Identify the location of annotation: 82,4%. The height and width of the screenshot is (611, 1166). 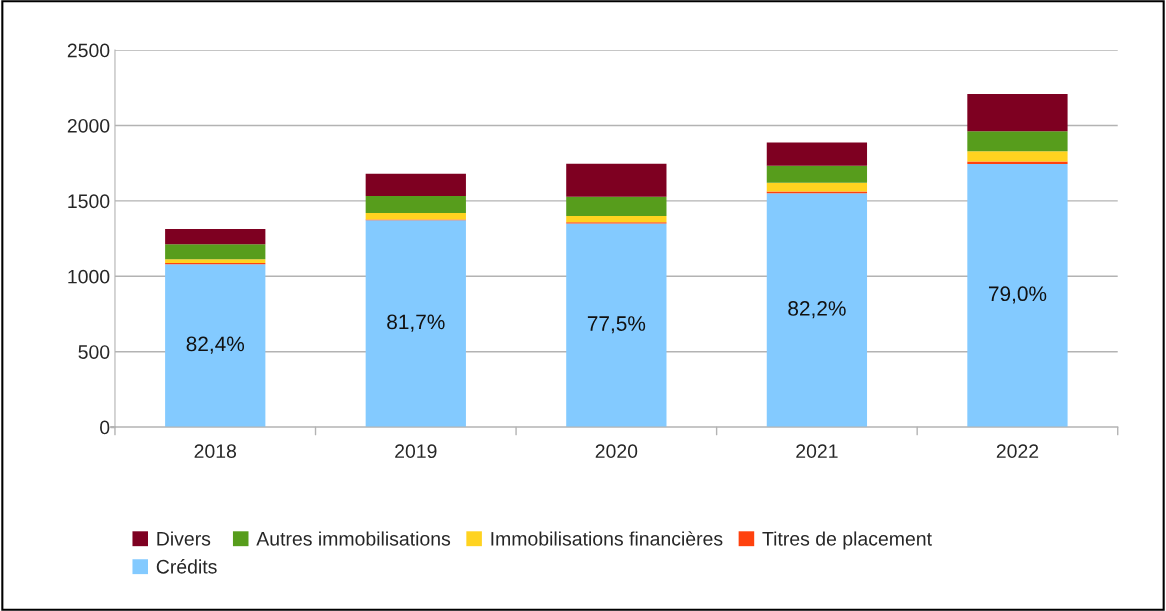
(215, 345).